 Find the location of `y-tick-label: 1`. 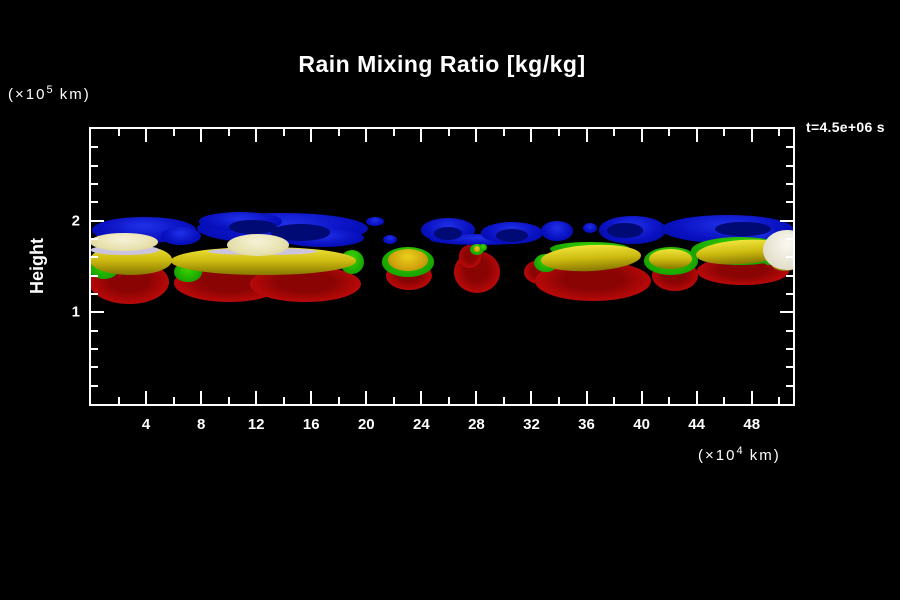

y-tick-label: 1 is located at coordinates (75, 312).